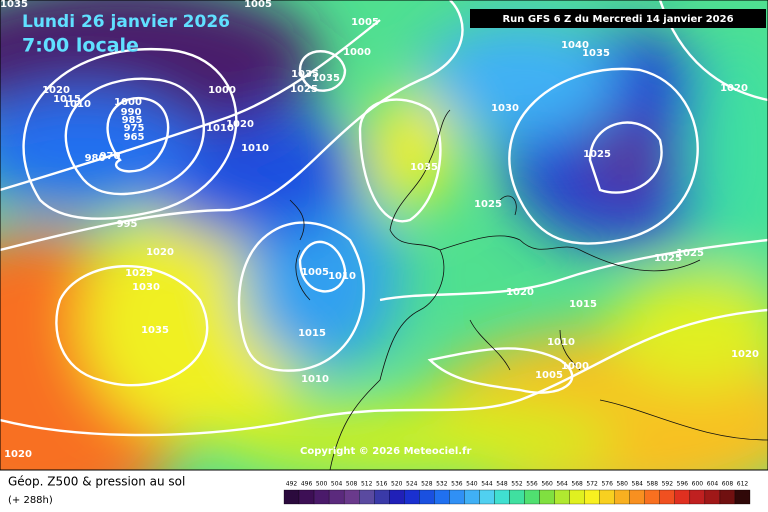 Image resolution: width=768 pixels, height=512 pixels. I want to click on isobar-label: 965, so click(134, 137).